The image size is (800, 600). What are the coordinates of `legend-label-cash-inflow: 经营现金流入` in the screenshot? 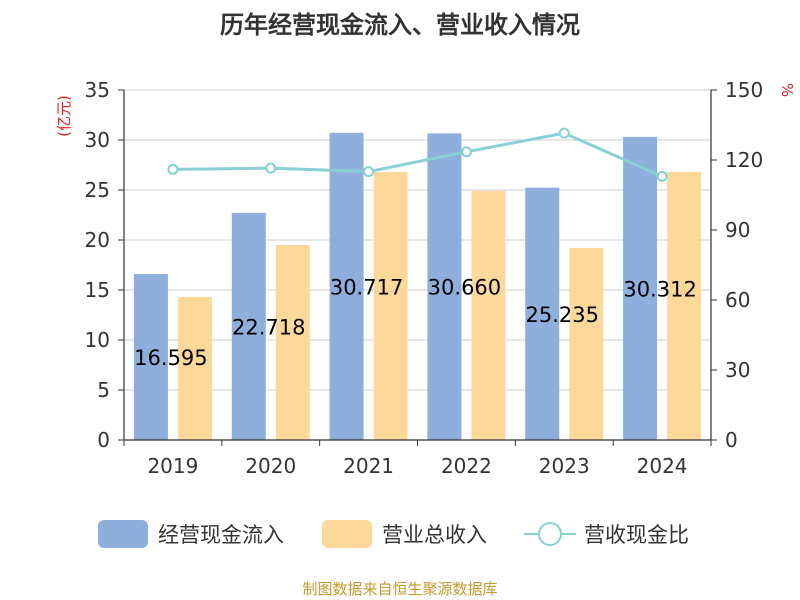 It's located at (221, 535).